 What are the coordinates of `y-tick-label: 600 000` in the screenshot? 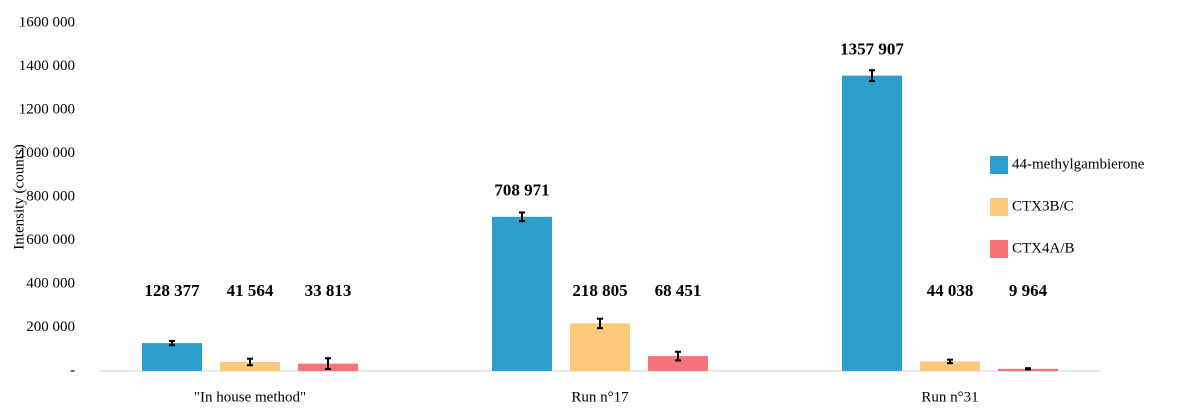 It's located at (50, 240).